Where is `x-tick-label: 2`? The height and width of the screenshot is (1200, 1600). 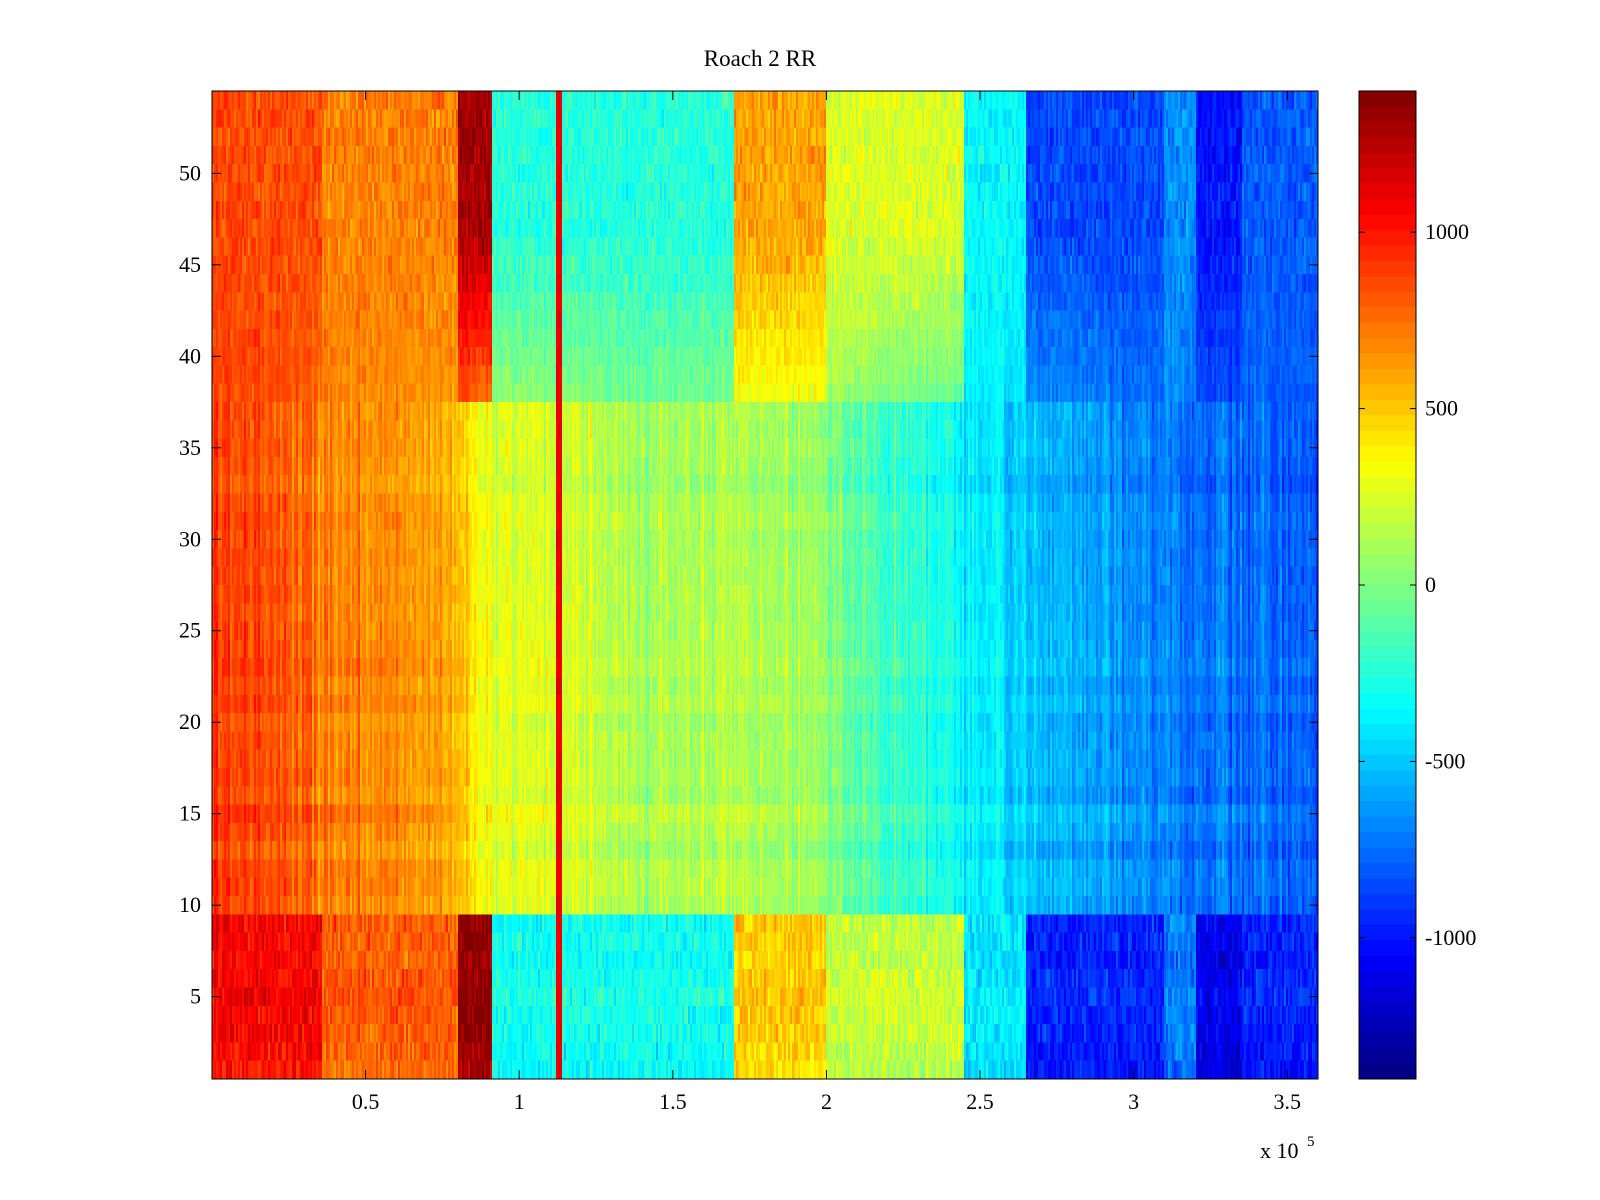 x-tick-label: 2 is located at coordinates (826, 1101).